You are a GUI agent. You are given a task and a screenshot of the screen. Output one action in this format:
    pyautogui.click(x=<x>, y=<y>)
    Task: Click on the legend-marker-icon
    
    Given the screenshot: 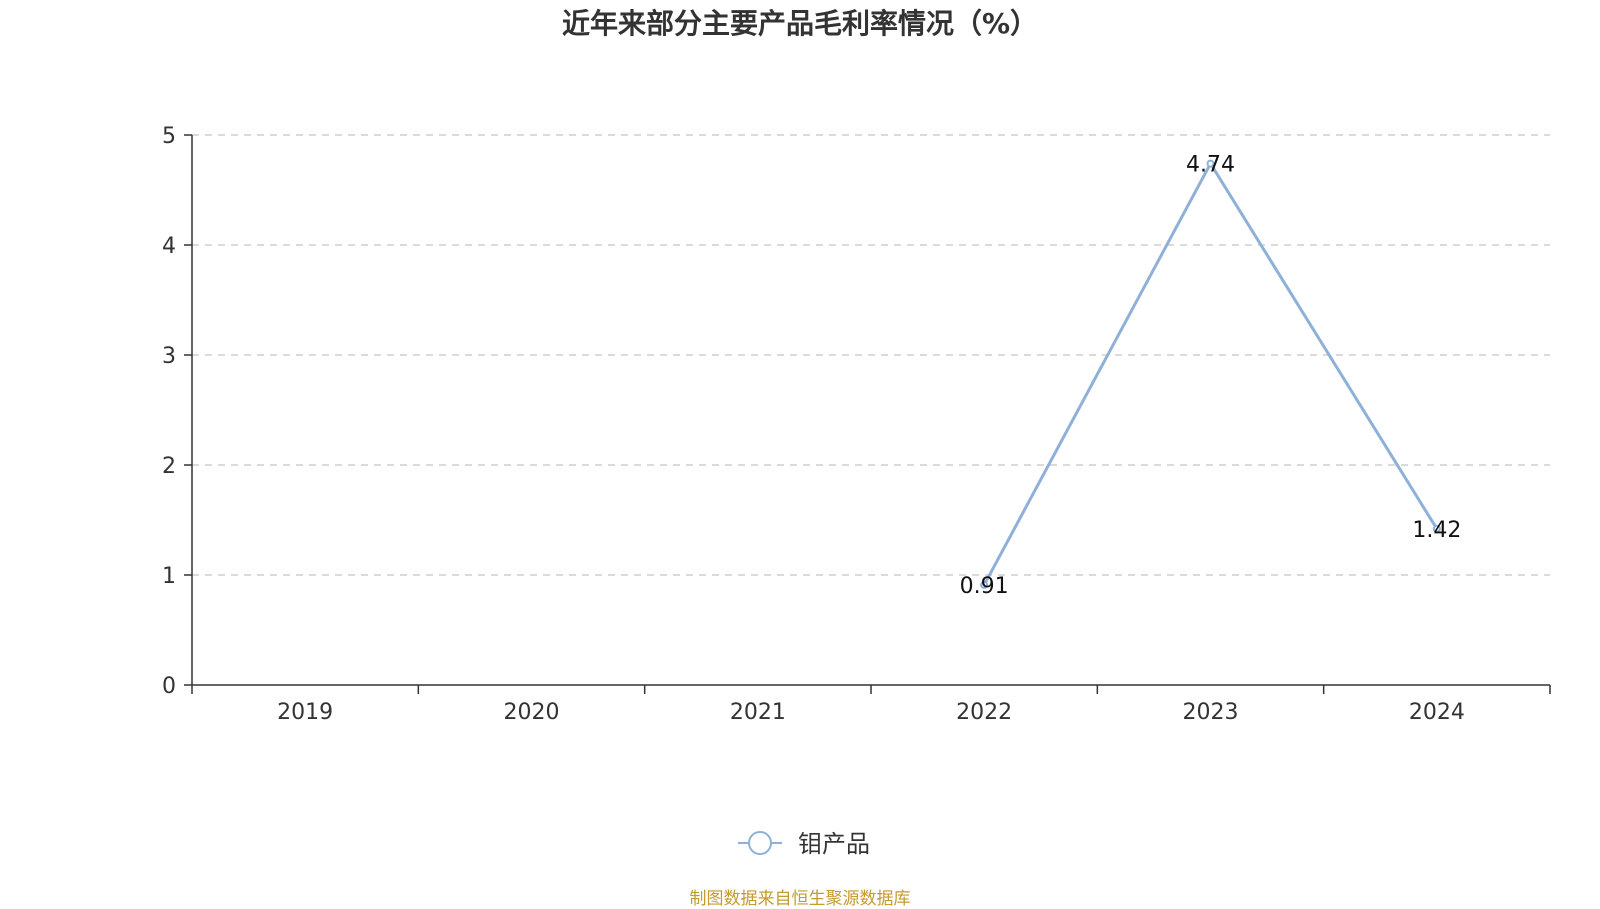 What is the action you would take?
    pyautogui.click(x=760, y=843)
    